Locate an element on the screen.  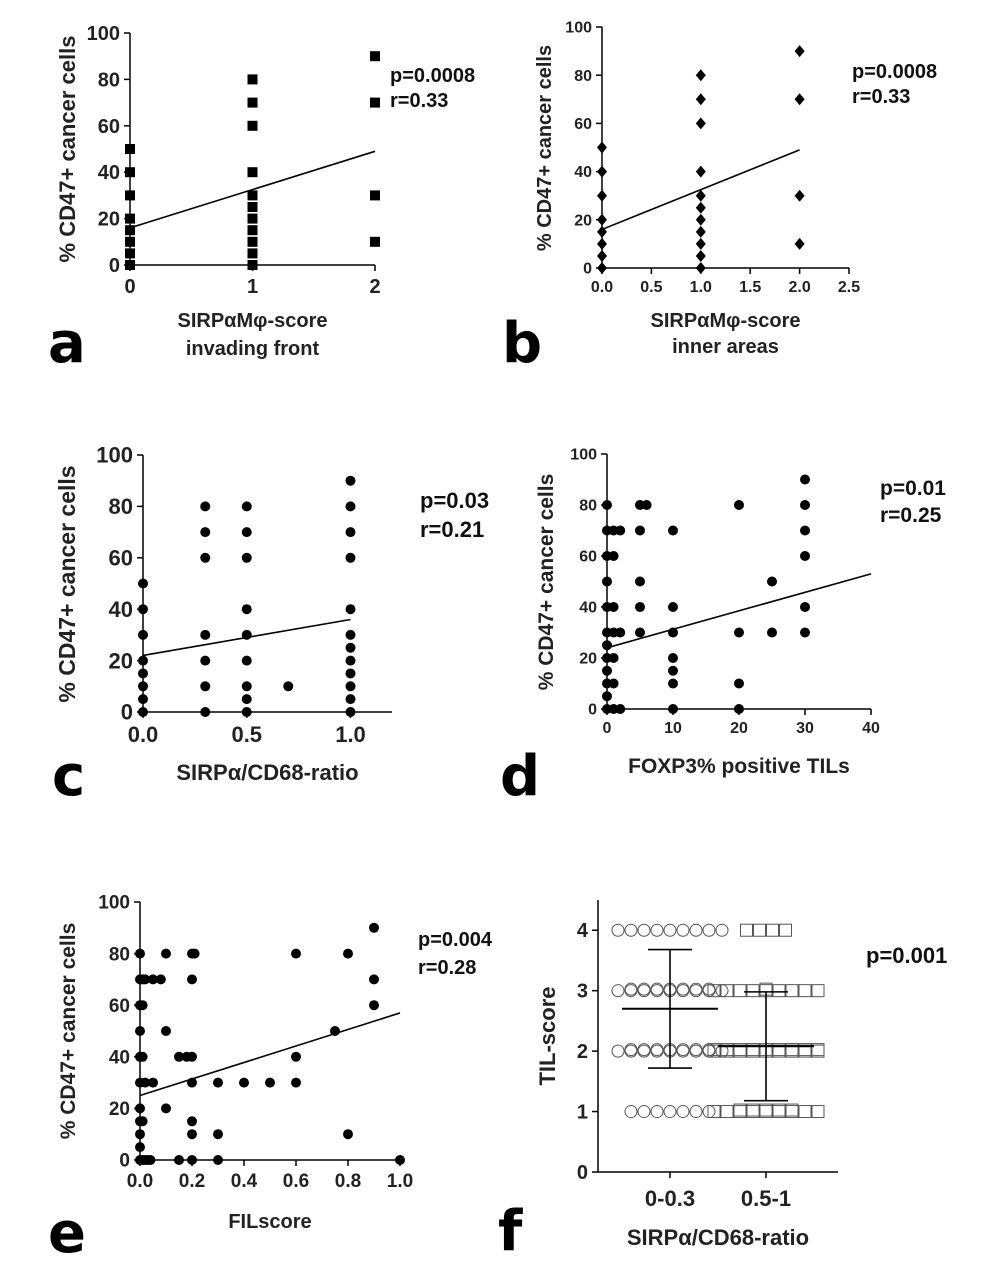
x-tick-label: 10 is located at coordinates (673, 728).